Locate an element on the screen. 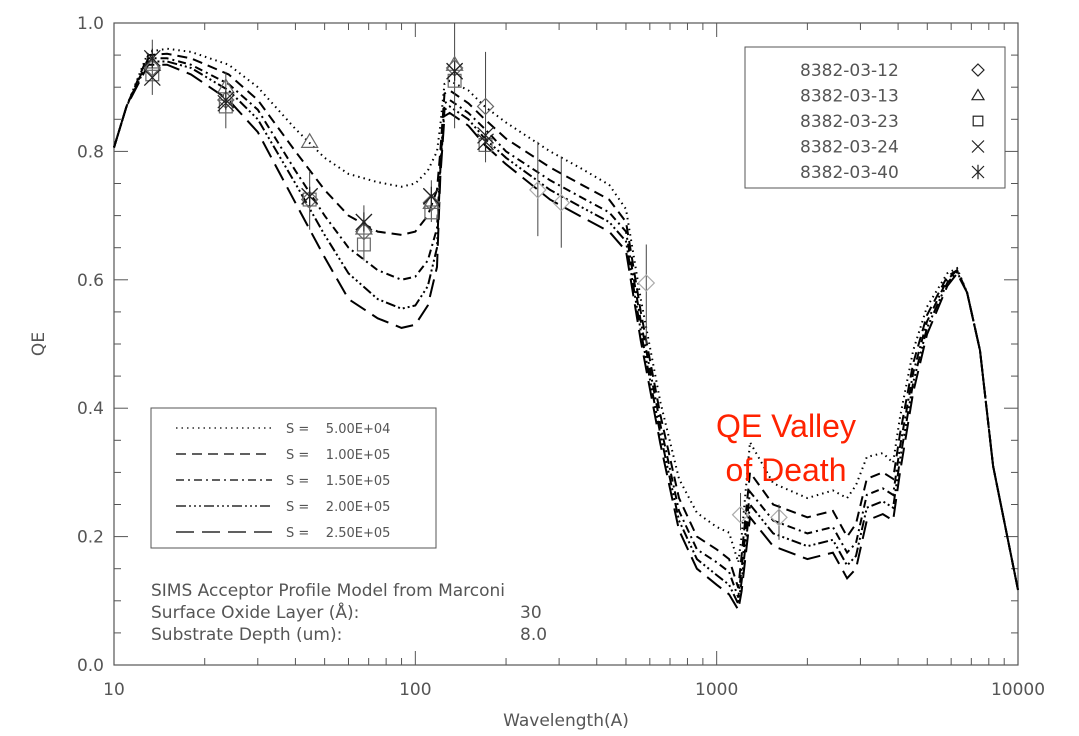  y-tick-label: 0.4 is located at coordinates (90, 409).